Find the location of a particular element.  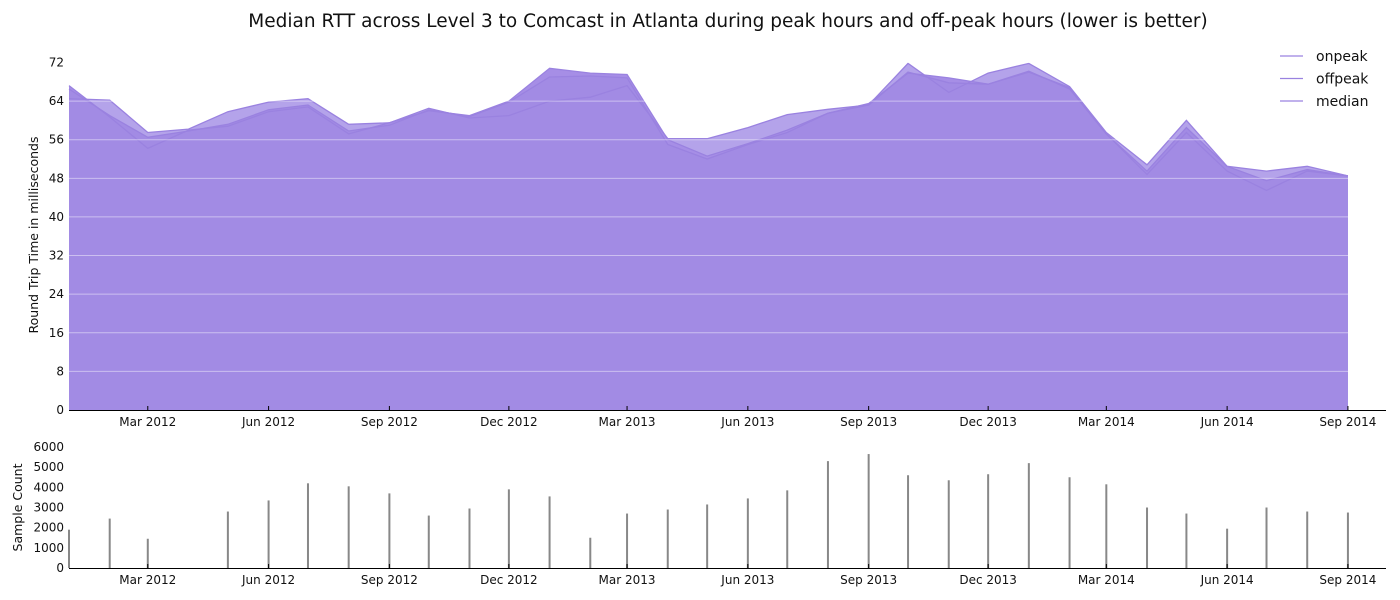

legend: onpeak offpeak median is located at coordinates (1324, 79).